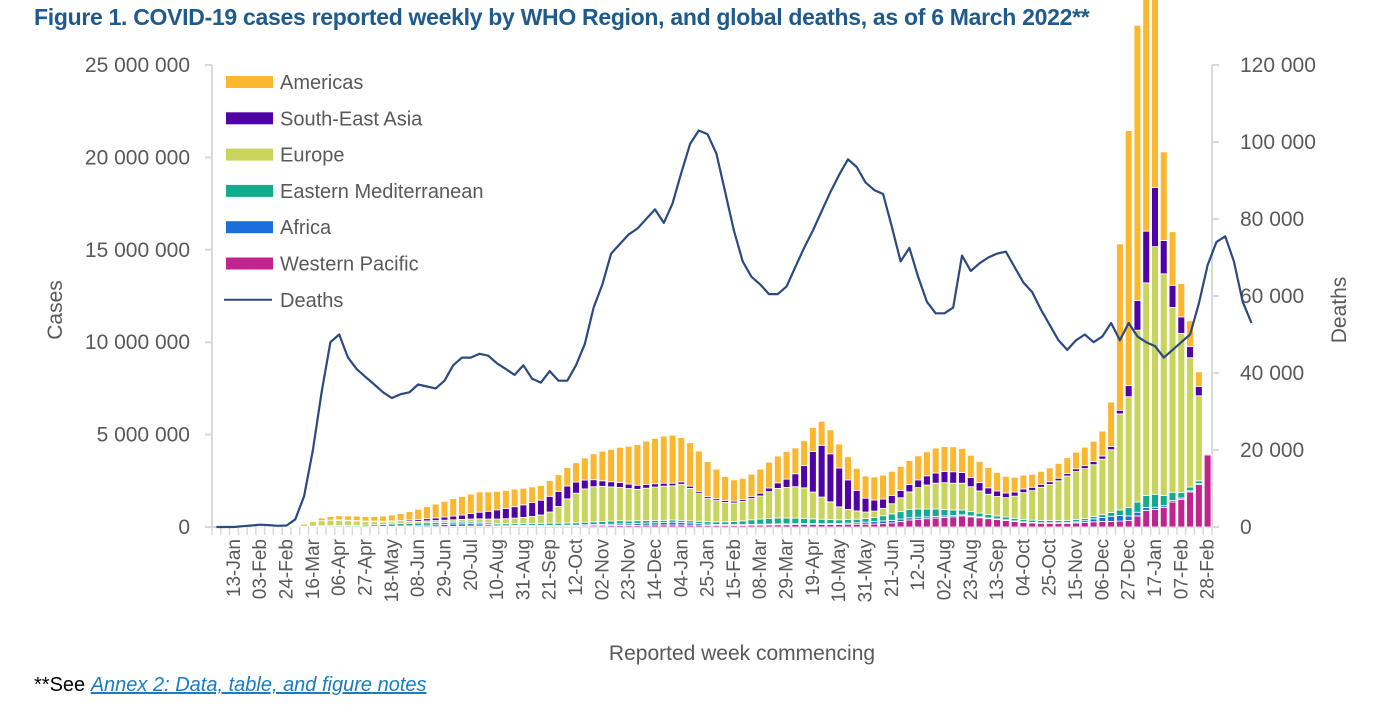 Image resolution: width=1394 pixels, height=720 pixels. What do you see at coordinates (366, 567) in the screenshot?
I see `x-tick-label: 27-Apr` at bounding box center [366, 567].